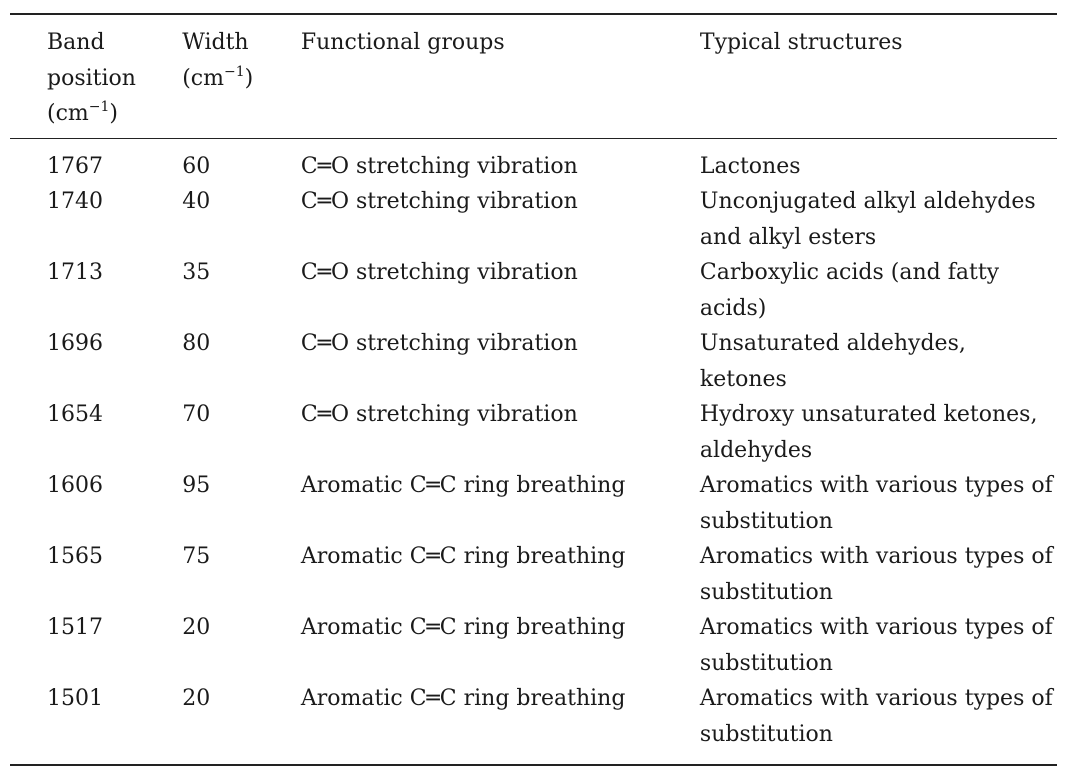  I want to click on table-cell: 1565, so click(75, 556).